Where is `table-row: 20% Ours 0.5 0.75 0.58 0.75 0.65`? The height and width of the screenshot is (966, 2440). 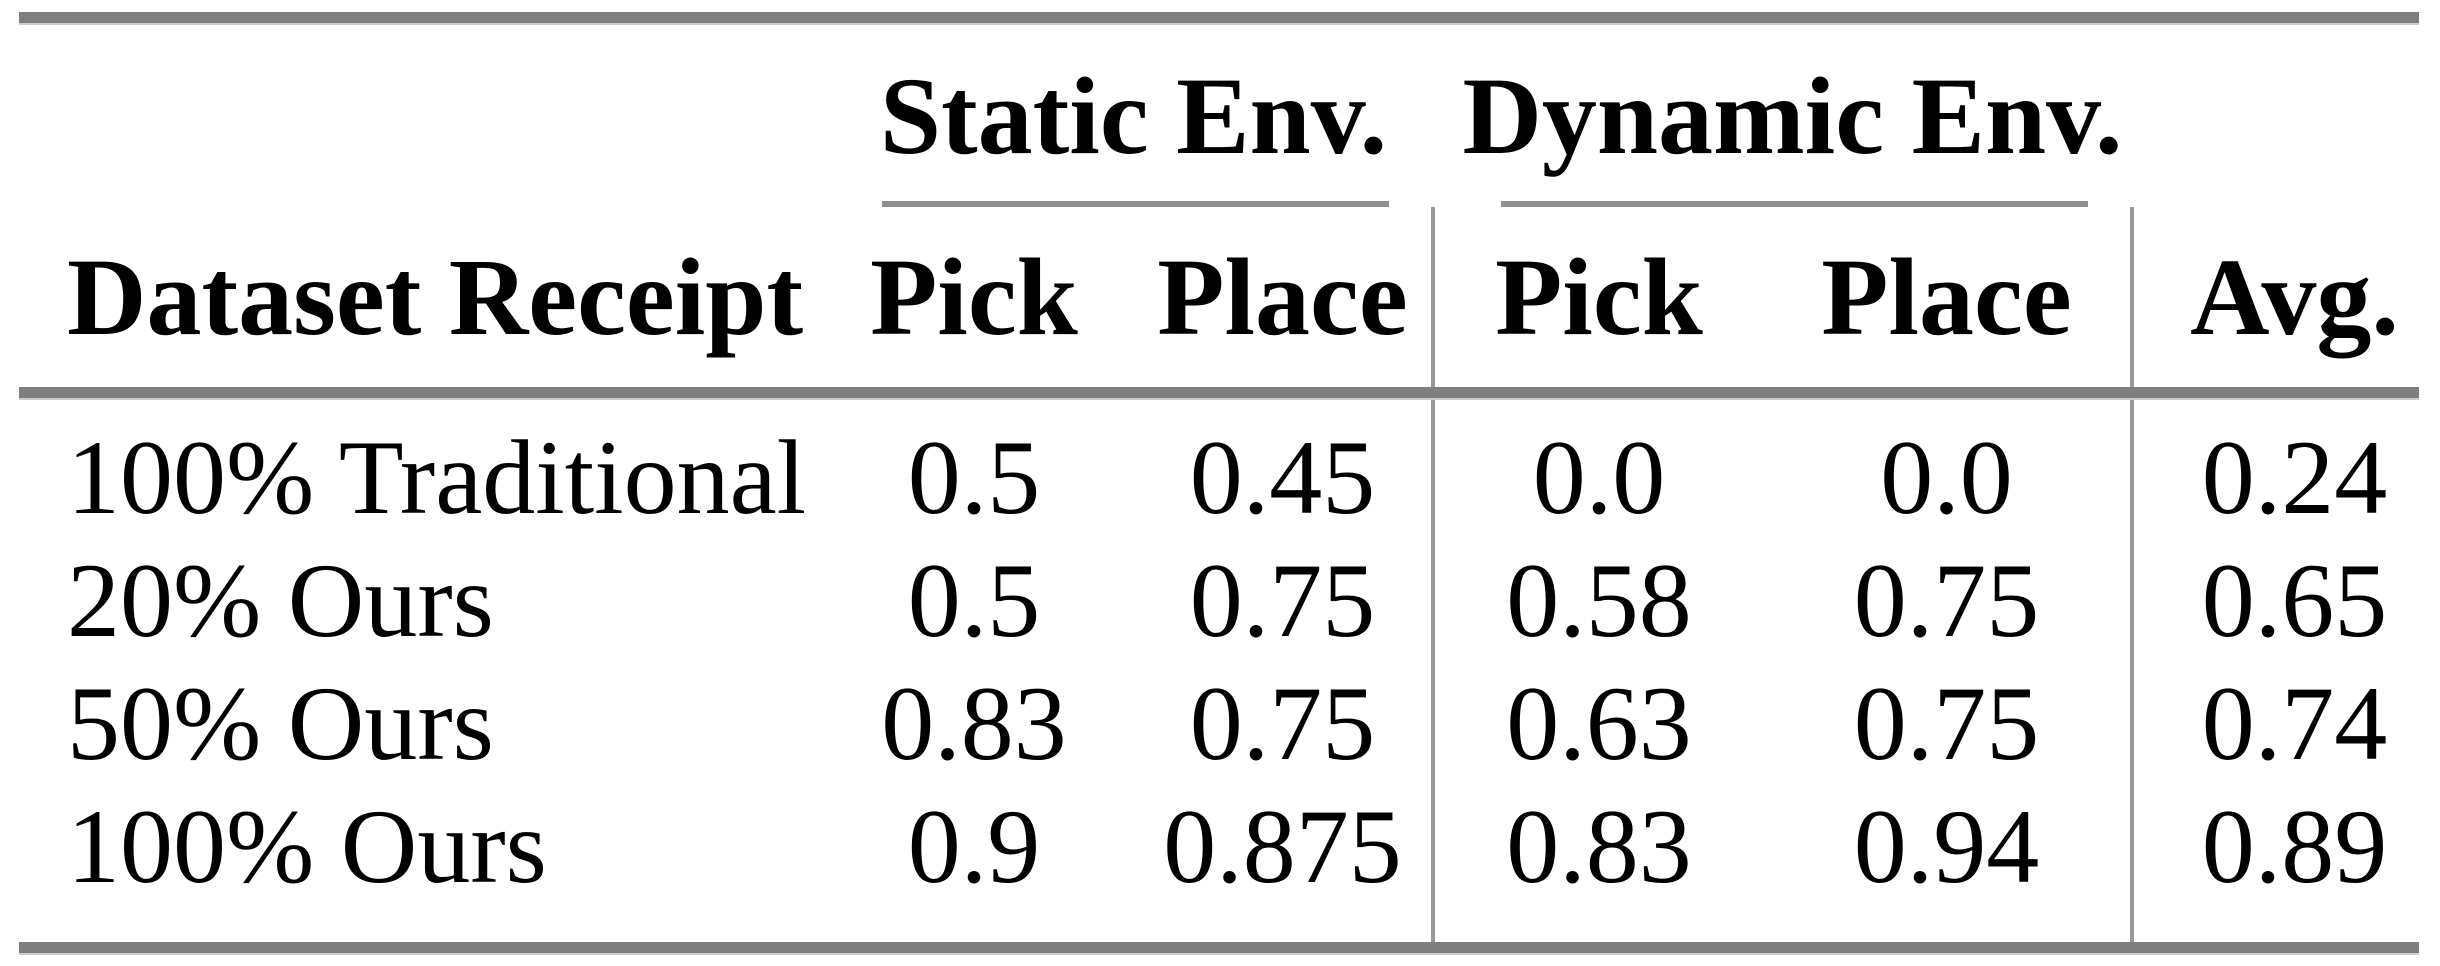
table-row: 20% Ours 0.5 0.75 0.58 0.75 0.65 is located at coordinates (1219, 600).